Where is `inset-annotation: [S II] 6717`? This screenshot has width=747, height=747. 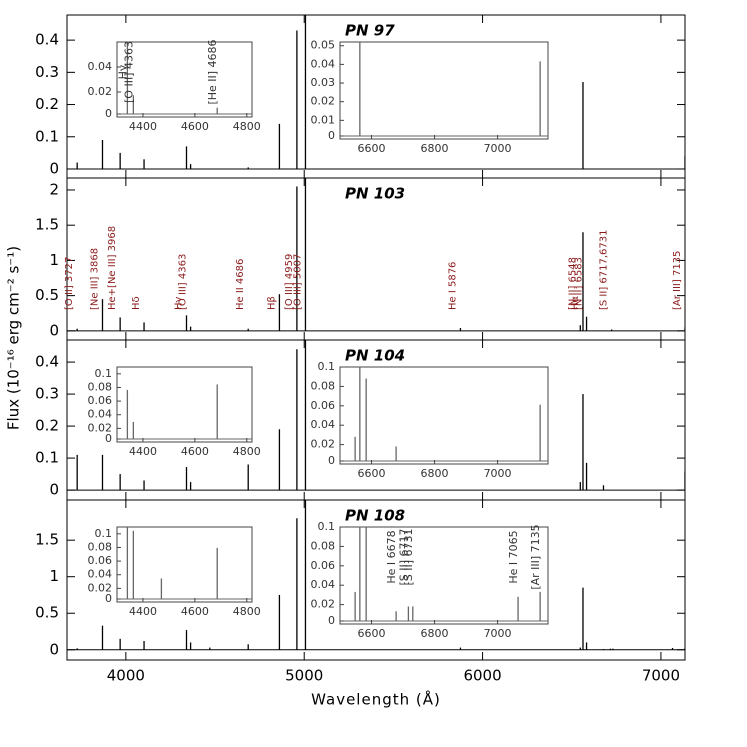 inset-annotation: [S II] 6717 is located at coordinates (403, 556).